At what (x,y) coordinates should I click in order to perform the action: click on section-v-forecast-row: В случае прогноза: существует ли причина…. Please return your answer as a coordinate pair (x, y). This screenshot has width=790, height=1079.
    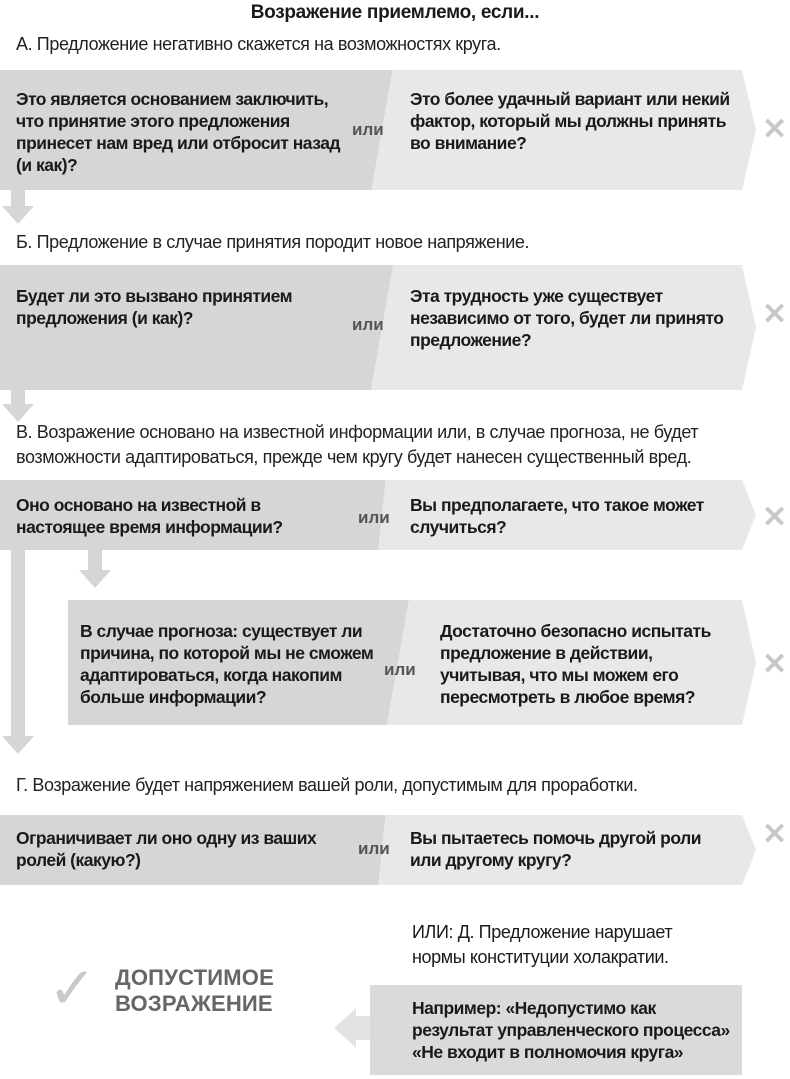
    Looking at the image, I should click on (412, 662).